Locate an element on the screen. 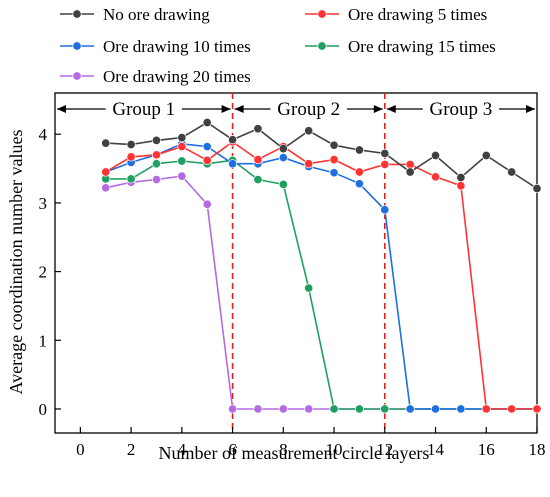  x-tick-label: 10 is located at coordinates (334, 449).